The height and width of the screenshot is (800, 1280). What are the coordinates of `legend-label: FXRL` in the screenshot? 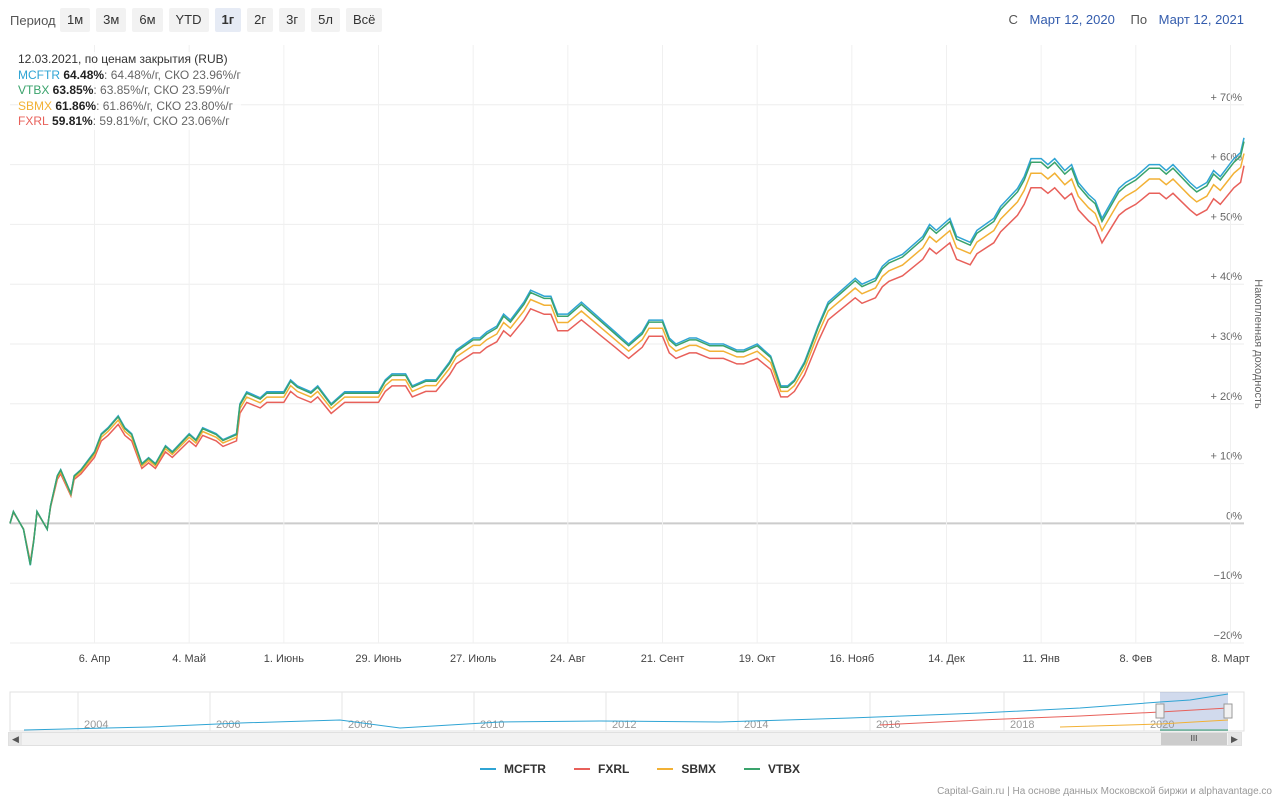 It's located at (613, 769).